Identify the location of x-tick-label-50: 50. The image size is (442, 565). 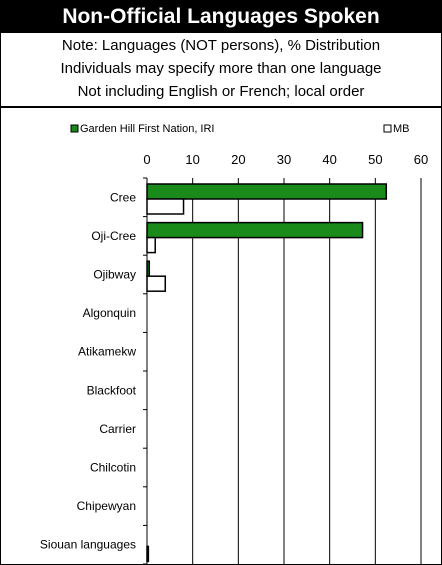
(375, 159).